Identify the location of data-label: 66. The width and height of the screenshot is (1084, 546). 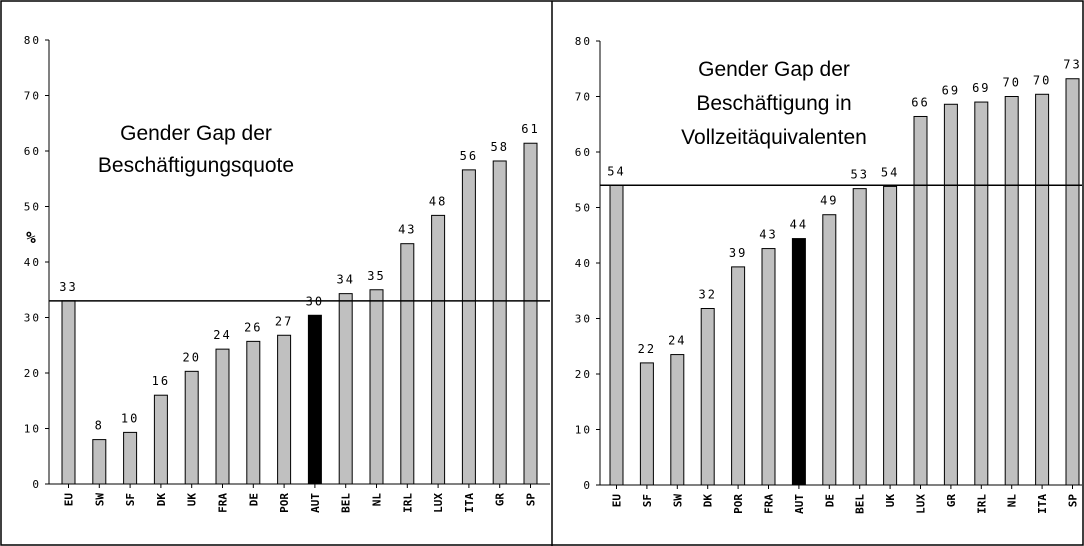
(920, 102).